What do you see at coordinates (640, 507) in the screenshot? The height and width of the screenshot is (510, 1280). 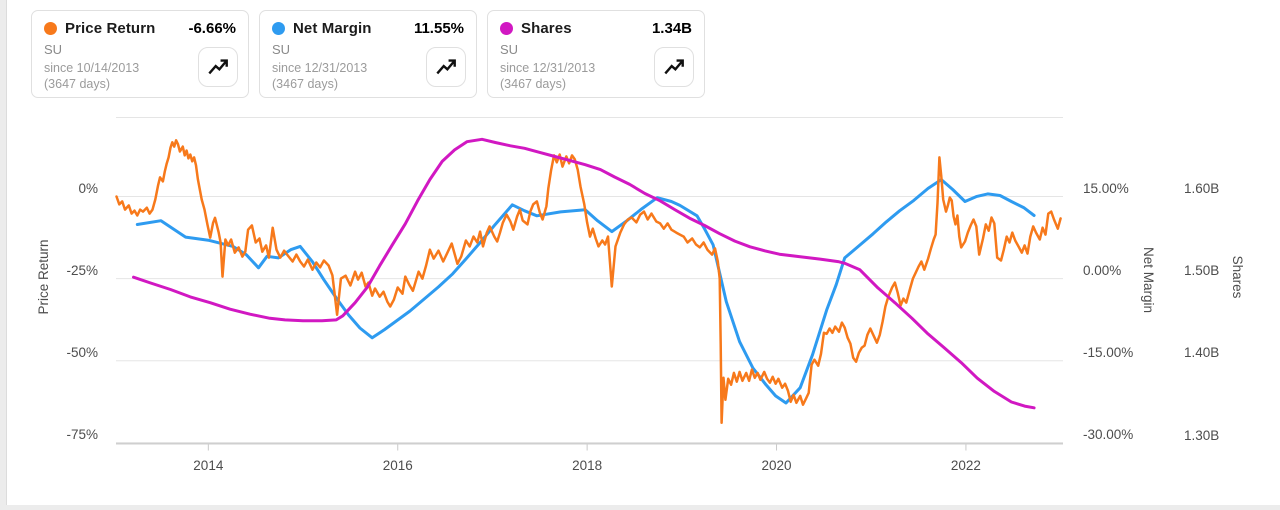 I see `page-bottom-gutter` at bounding box center [640, 507].